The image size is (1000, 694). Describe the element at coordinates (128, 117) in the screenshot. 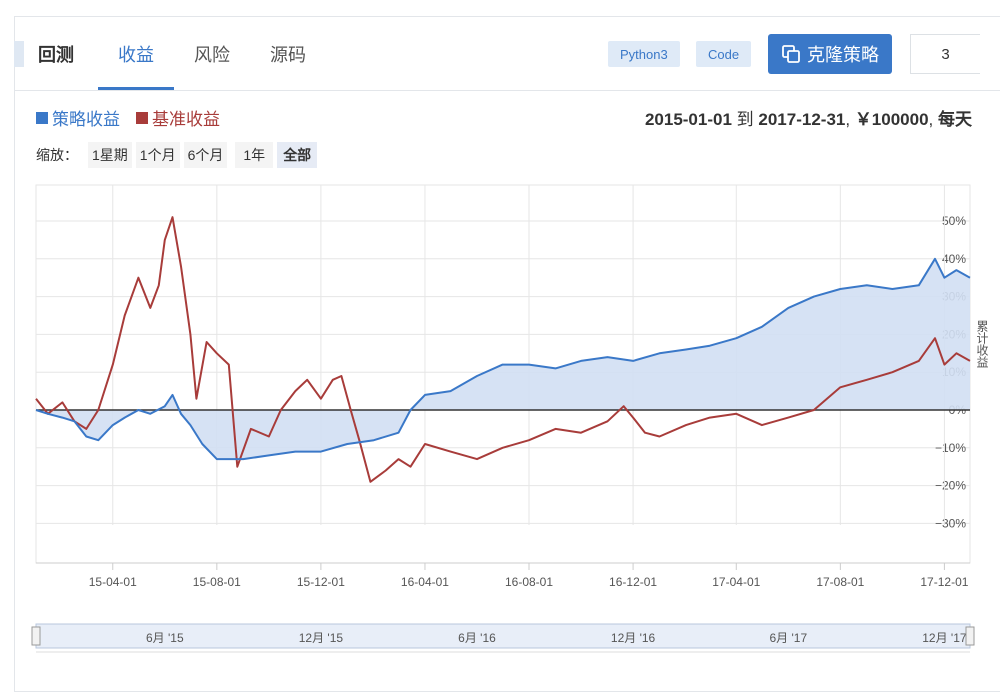

I see `chart-legend: 策略收益 基准收益` at that location.